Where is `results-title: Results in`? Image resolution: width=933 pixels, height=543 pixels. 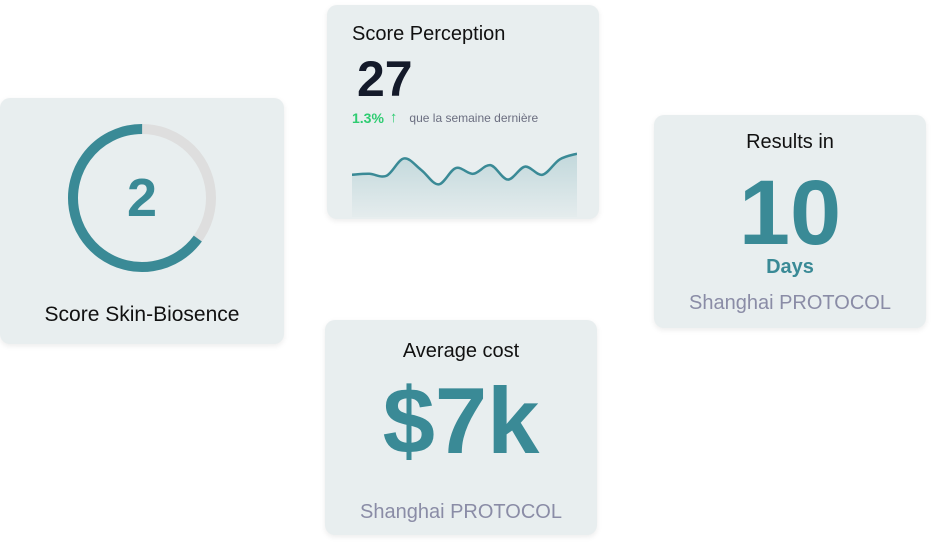
results-title: Results in is located at coordinates (790, 142).